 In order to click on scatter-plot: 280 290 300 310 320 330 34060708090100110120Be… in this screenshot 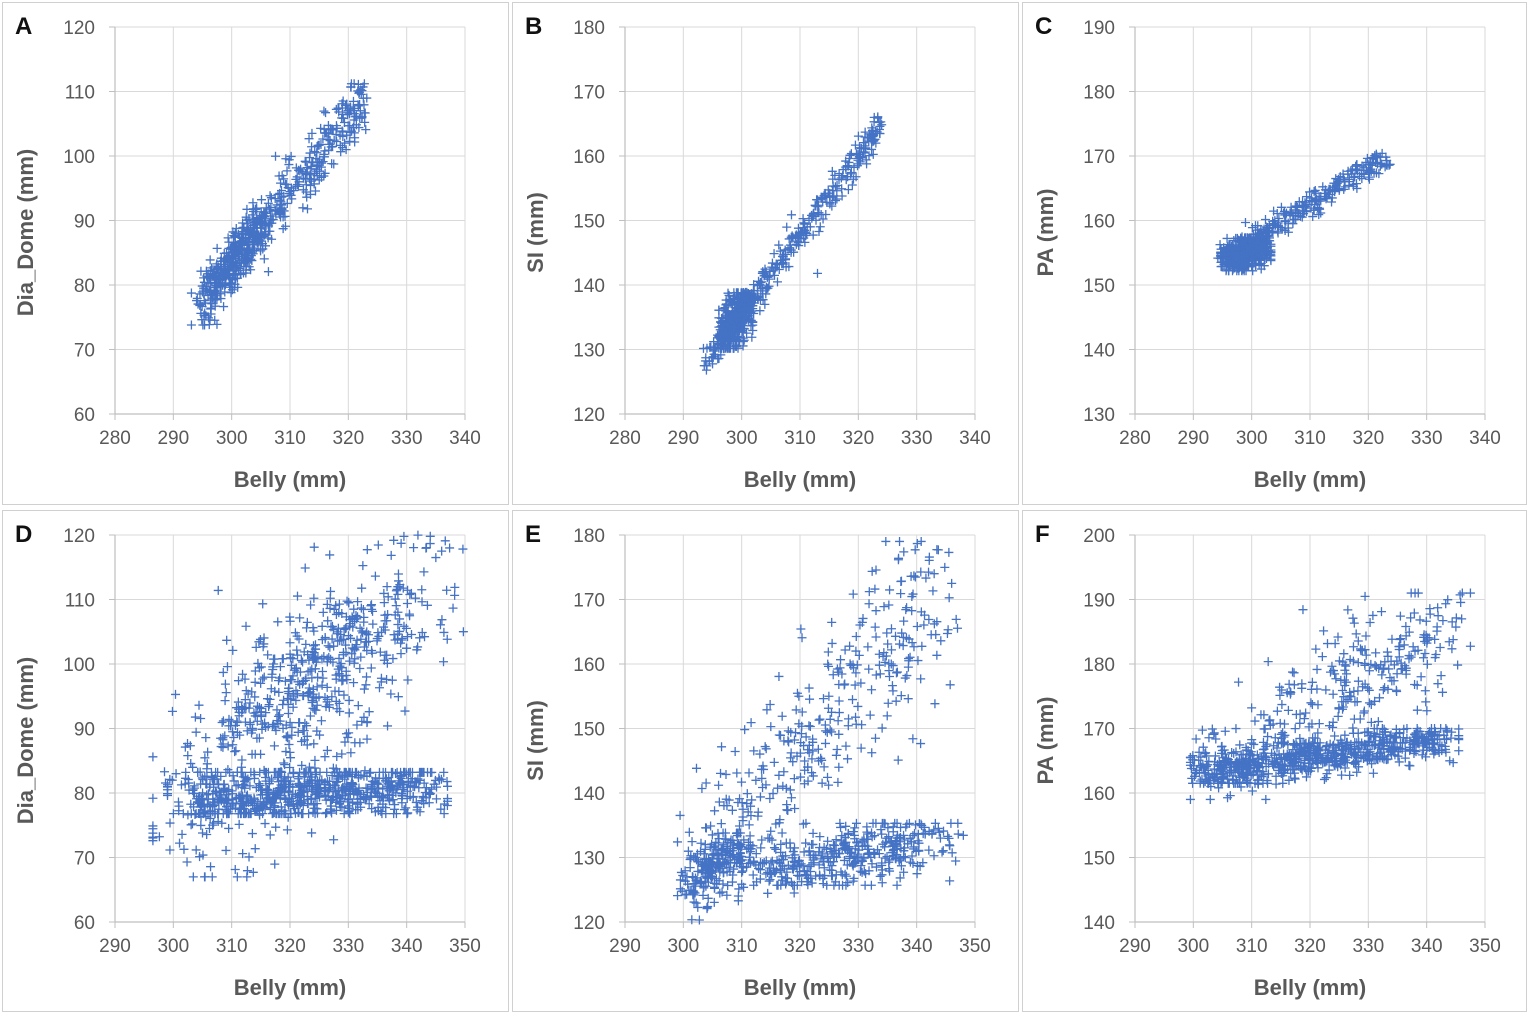, I will do `click(247, 255)`.